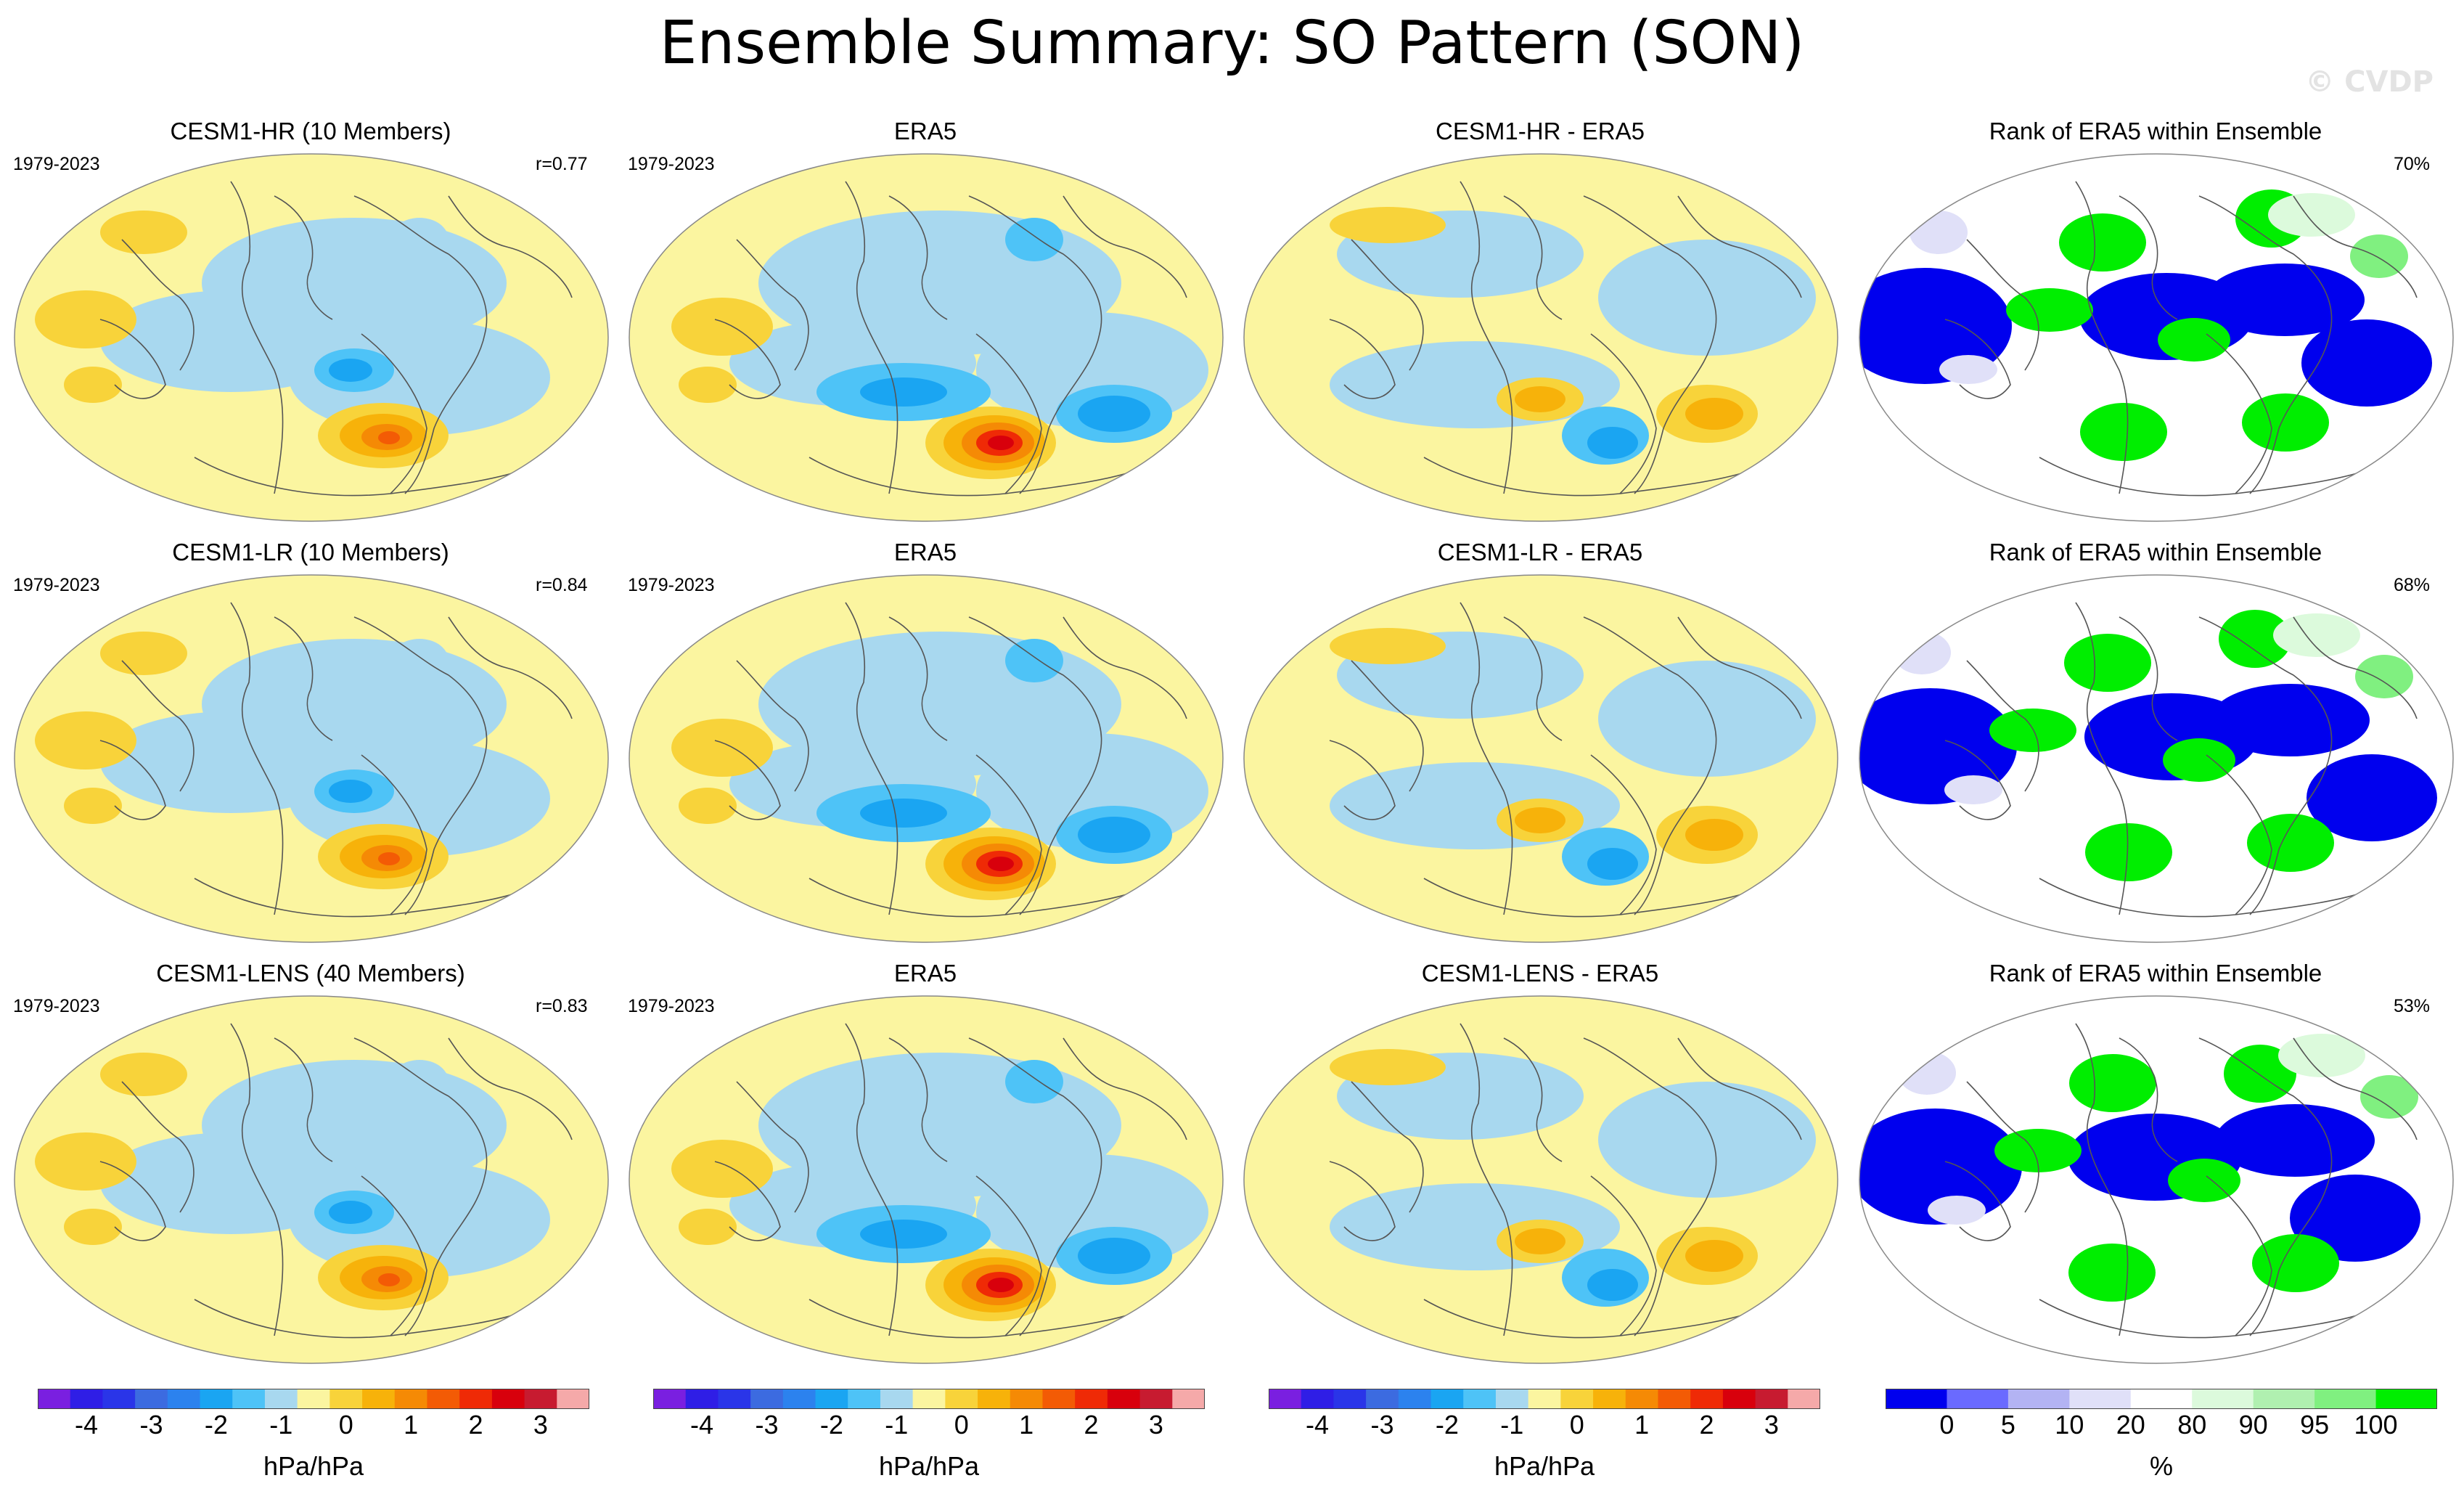  What do you see at coordinates (2376, 1425) in the screenshot?
I see `colorbar-tick-label: 100` at bounding box center [2376, 1425].